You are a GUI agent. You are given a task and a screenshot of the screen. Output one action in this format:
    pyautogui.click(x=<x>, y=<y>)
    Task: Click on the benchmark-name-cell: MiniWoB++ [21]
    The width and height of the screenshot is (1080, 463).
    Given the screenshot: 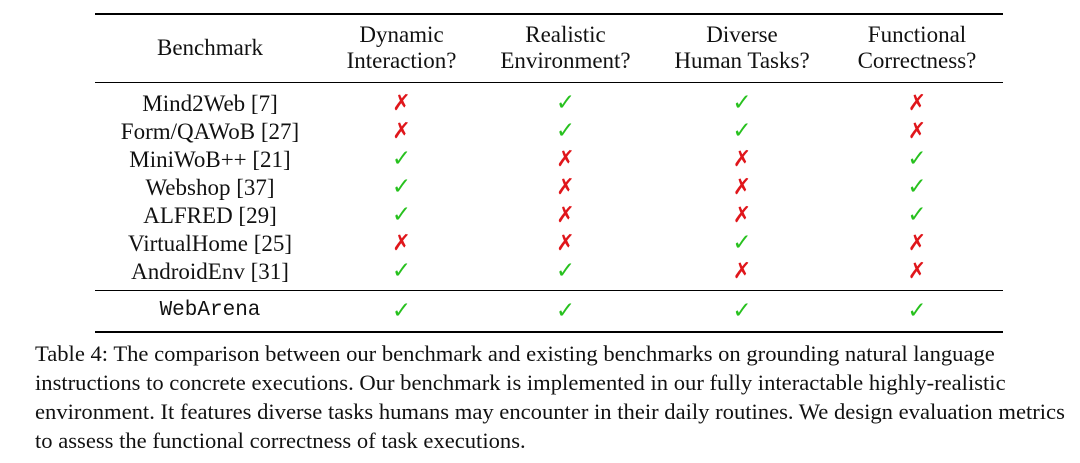 What is the action you would take?
    pyautogui.click(x=210, y=159)
    